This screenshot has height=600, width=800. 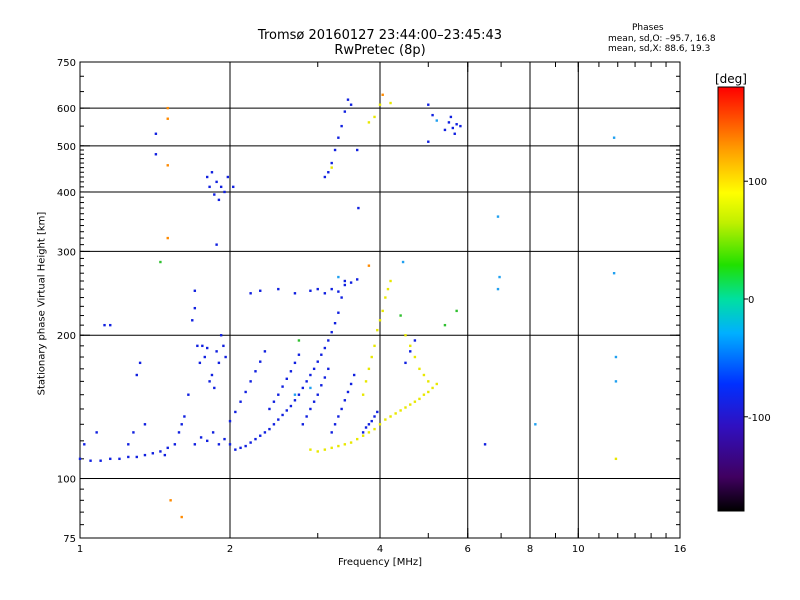 I want to click on y-tick-label: 200, so click(x=66, y=336).